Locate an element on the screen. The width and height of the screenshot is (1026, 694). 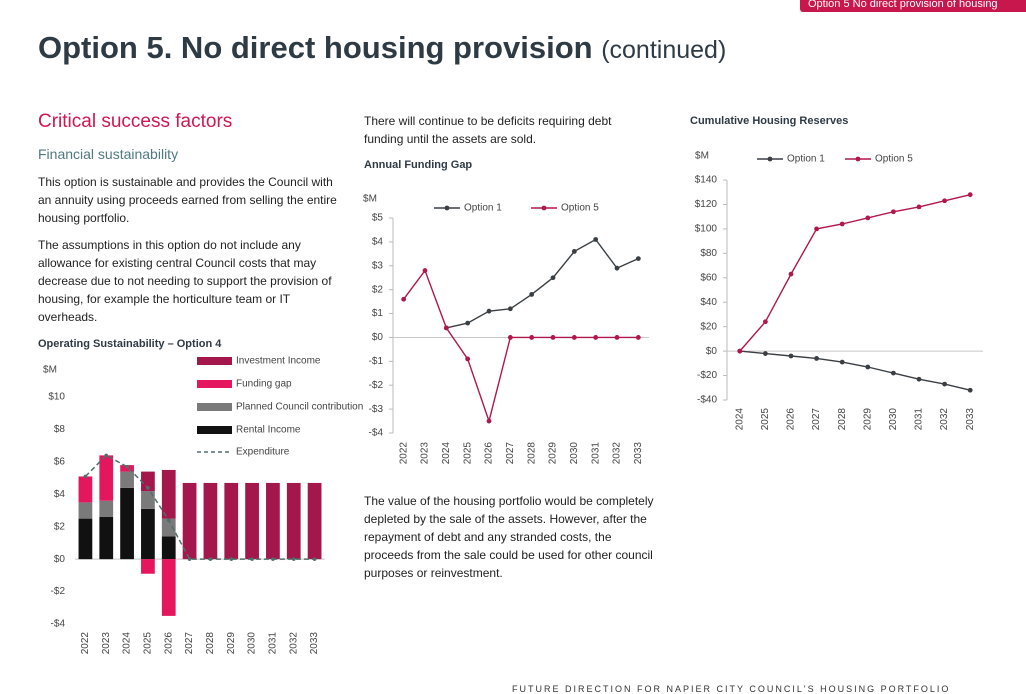
y-tick-label: -$1 is located at coordinates (376, 361).